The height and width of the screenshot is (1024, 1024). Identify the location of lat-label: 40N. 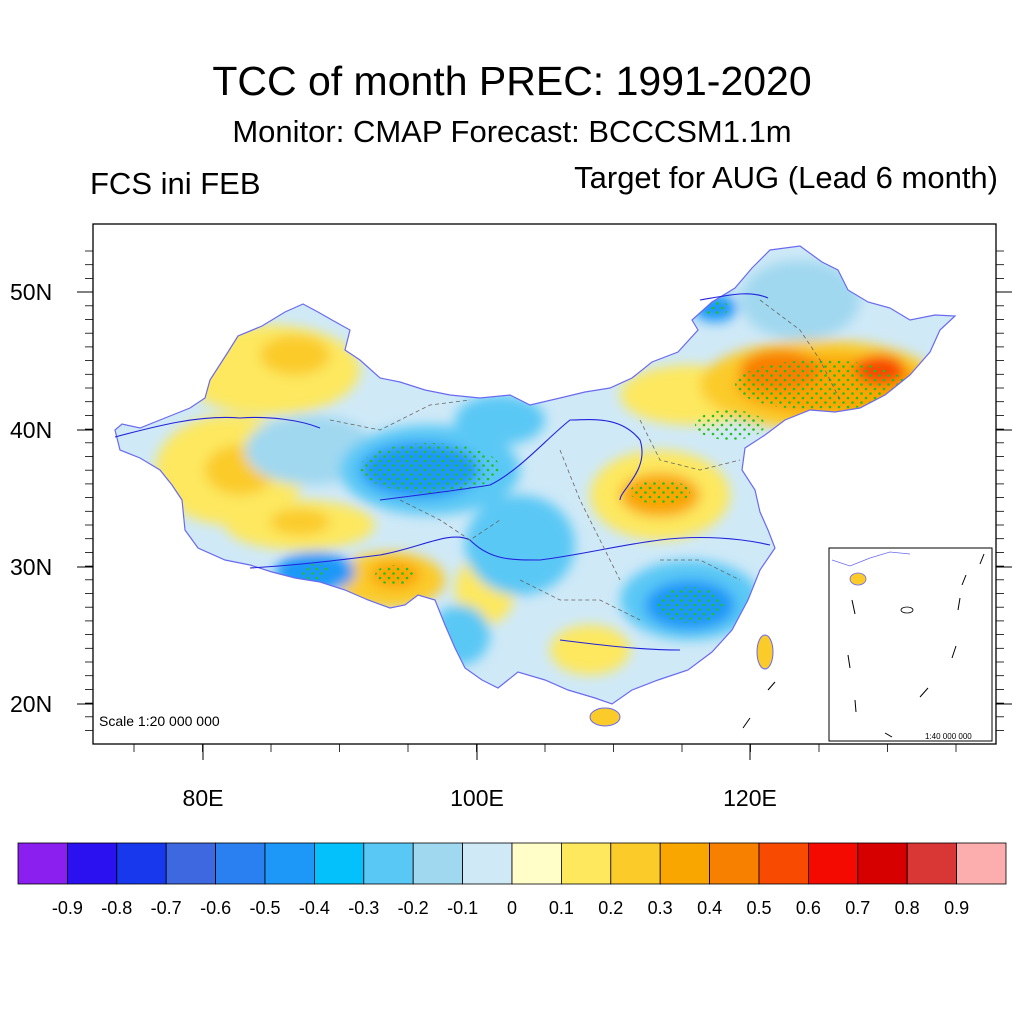
(31, 430).